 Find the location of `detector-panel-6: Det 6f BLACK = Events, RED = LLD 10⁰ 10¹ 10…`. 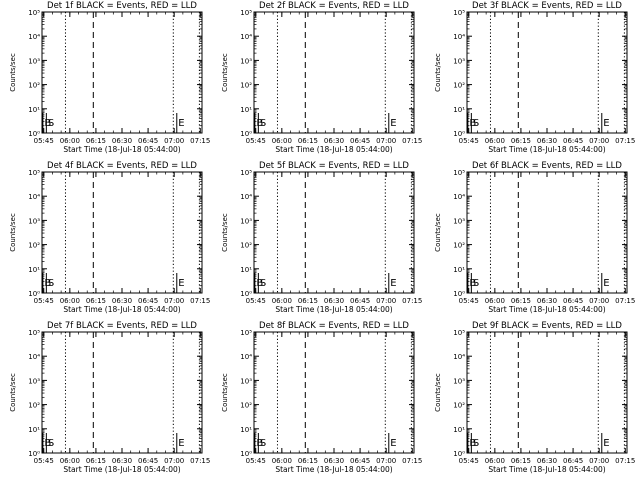

detector-panel-6: Det 6f BLACK = Events, RED = LLD 10⁰ 10¹ 10… is located at coordinates (534, 237).